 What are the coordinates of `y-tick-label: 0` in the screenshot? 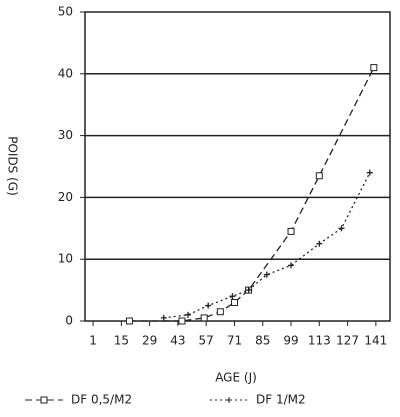 It's located at (69, 321).